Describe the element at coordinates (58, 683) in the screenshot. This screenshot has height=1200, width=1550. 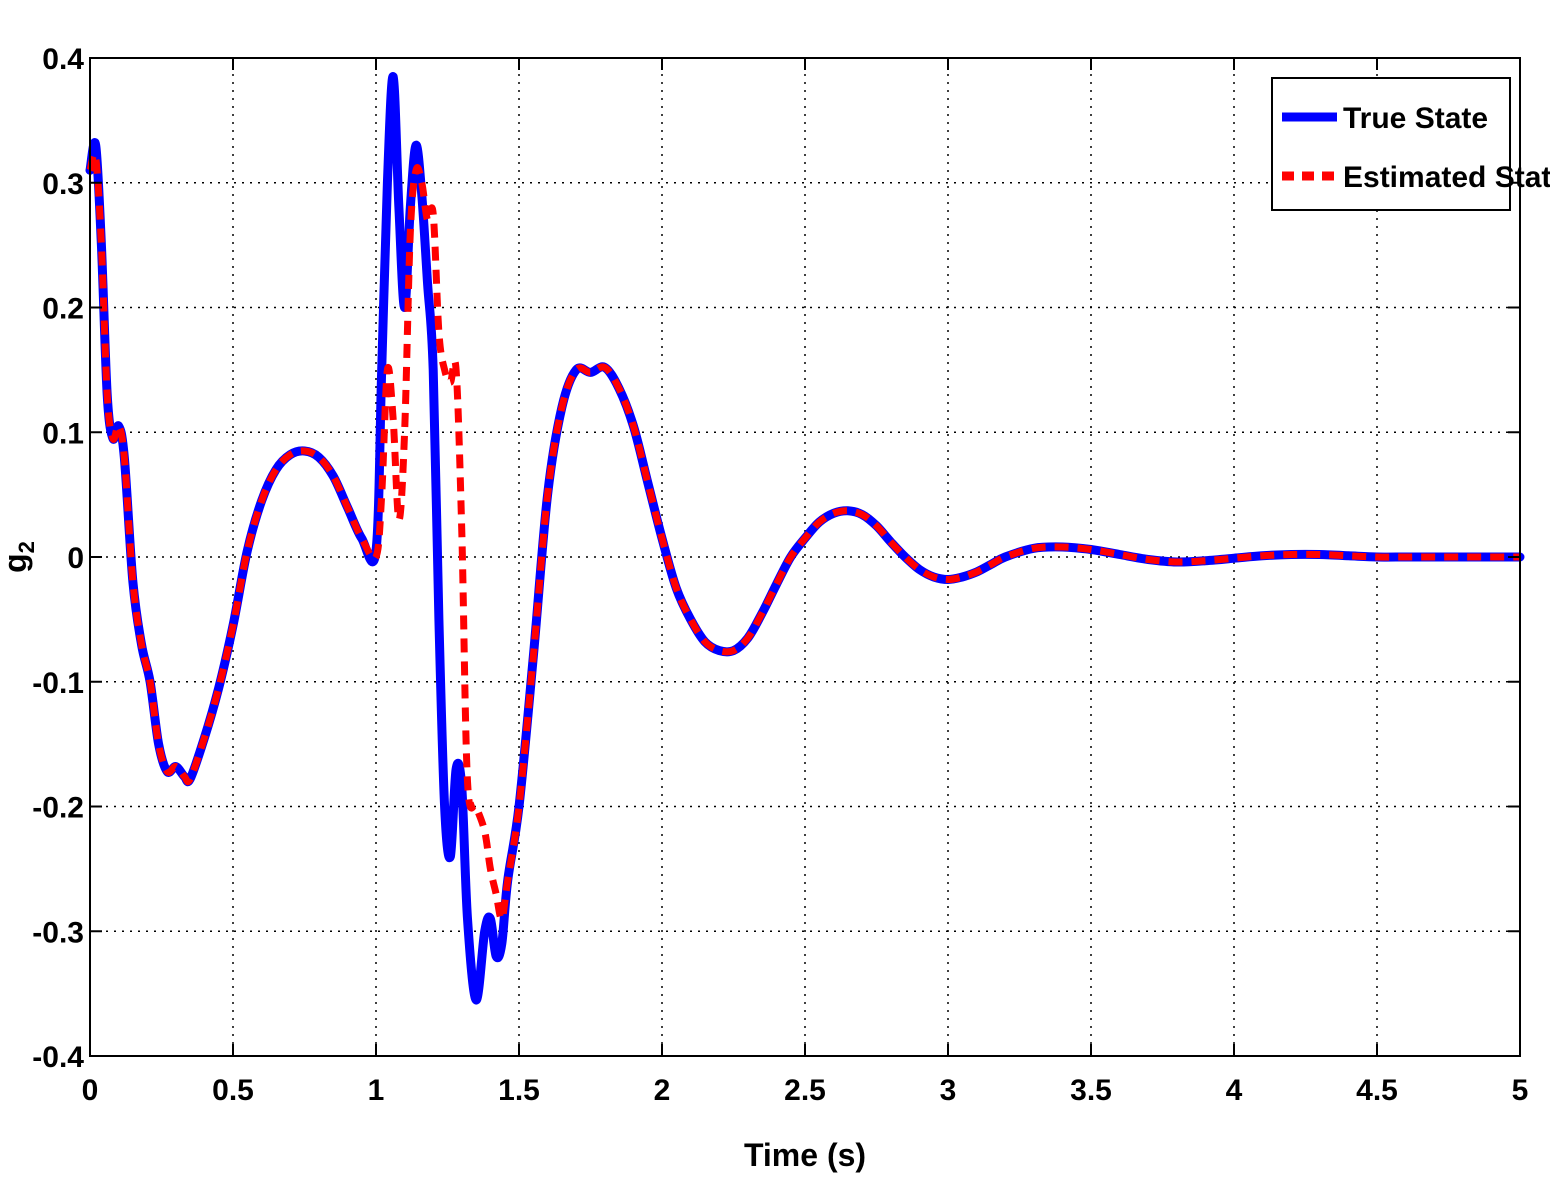
I see `y-tick-label: -0.1` at that location.